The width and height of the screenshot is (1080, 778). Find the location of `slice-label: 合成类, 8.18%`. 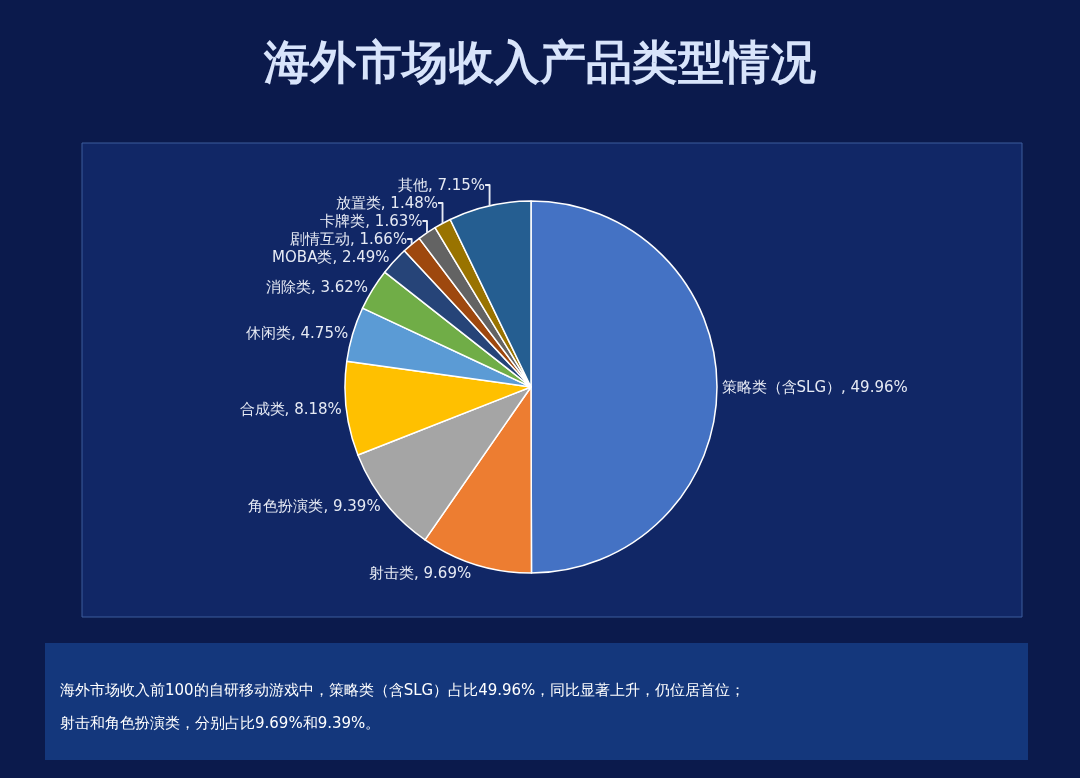

slice-label: 合成类, 8.18% is located at coordinates (290, 408).